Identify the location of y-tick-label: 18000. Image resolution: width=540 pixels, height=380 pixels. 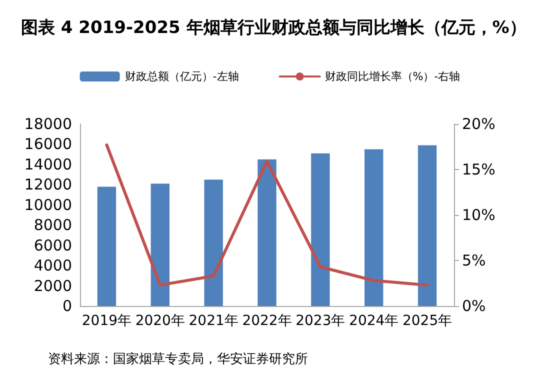
(48, 124).